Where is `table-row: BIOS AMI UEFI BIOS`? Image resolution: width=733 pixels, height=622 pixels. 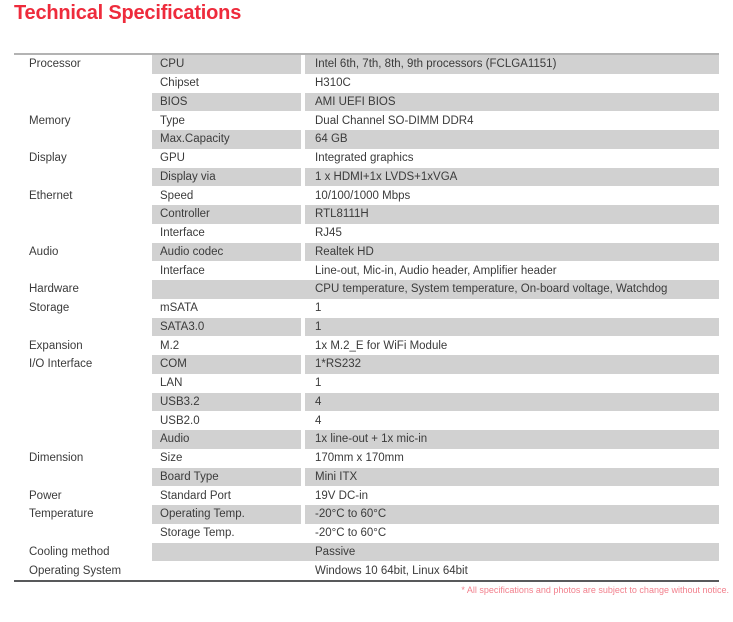
table-row: BIOS AMI UEFI BIOS is located at coordinates (366, 102).